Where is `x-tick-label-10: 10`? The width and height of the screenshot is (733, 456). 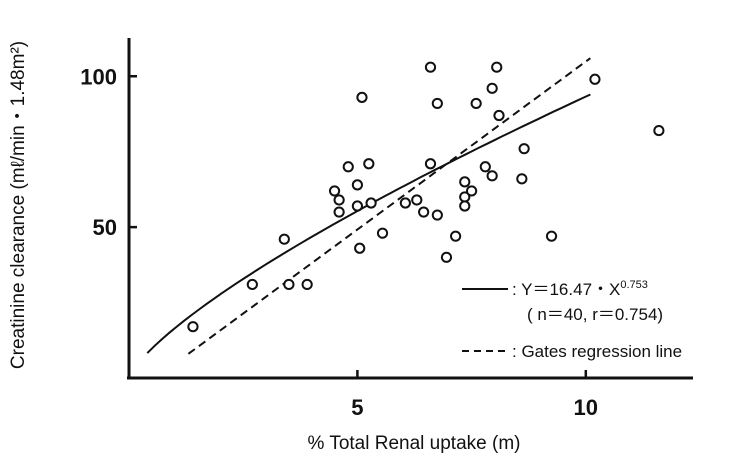 x-tick-label-10: 10 is located at coordinates (586, 407).